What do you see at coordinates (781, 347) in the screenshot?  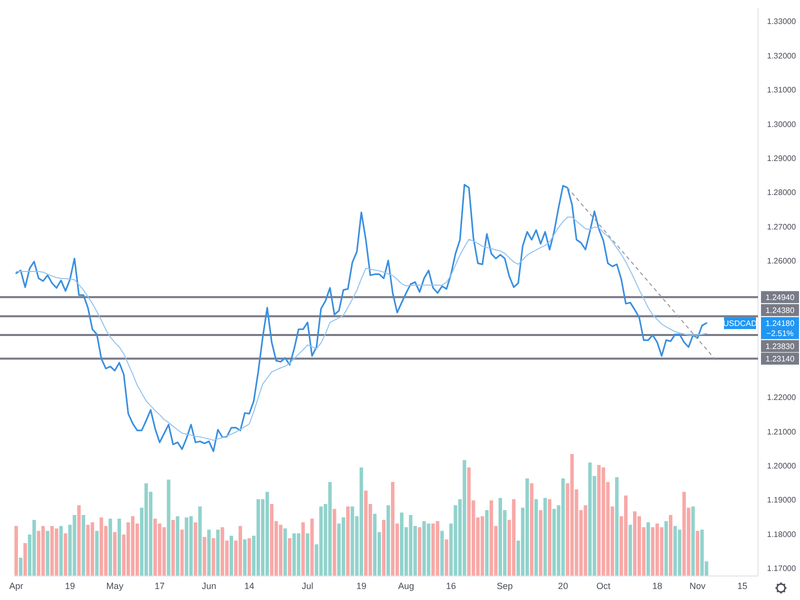 I see `ref-line-label: 1.23830` at bounding box center [781, 347].